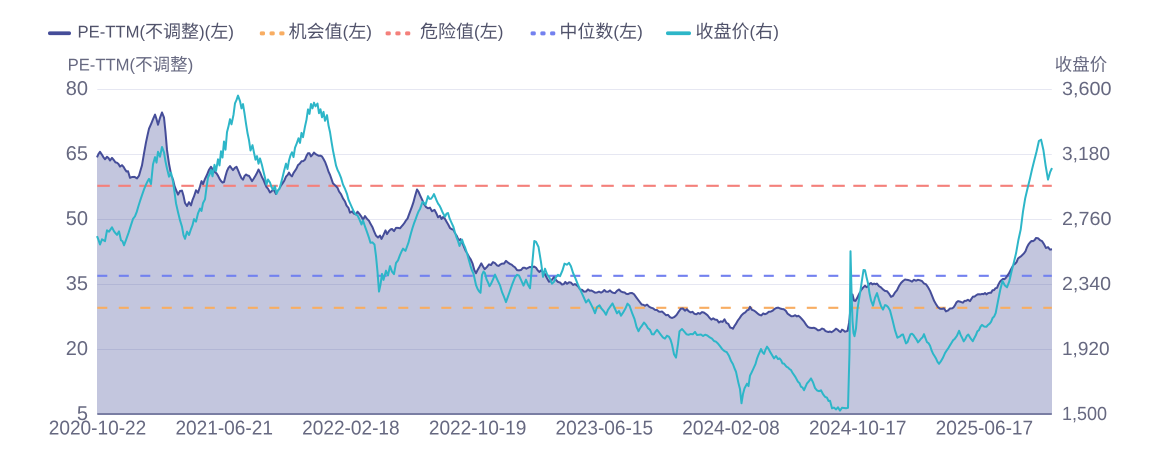 The width and height of the screenshot is (1156, 465). I want to click on svg-text: 35, so click(77, 284).